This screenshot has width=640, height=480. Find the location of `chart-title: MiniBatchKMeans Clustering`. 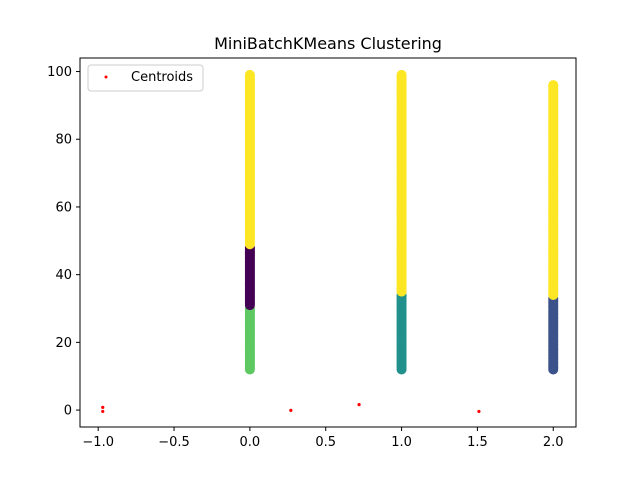

chart-title: MiniBatchKMeans Clustering is located at coordinates (328, 43).